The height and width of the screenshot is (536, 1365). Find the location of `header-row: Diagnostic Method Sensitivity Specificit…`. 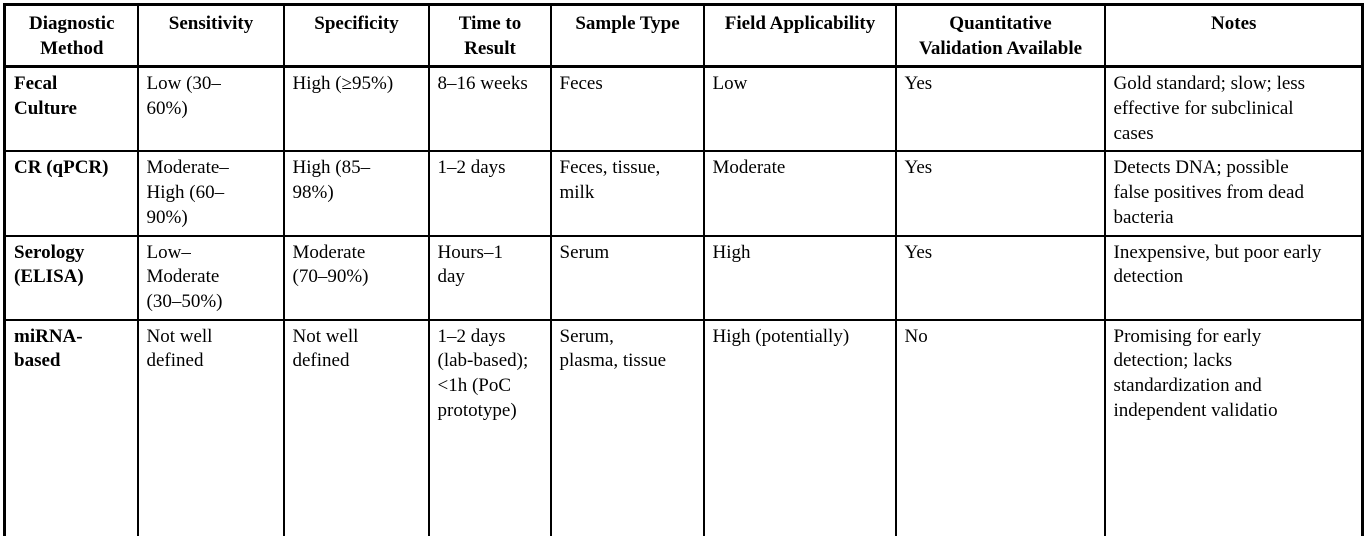

header-row: Diagnostic Method Sensitivity Specificit… is located at coordinates (683, 36).